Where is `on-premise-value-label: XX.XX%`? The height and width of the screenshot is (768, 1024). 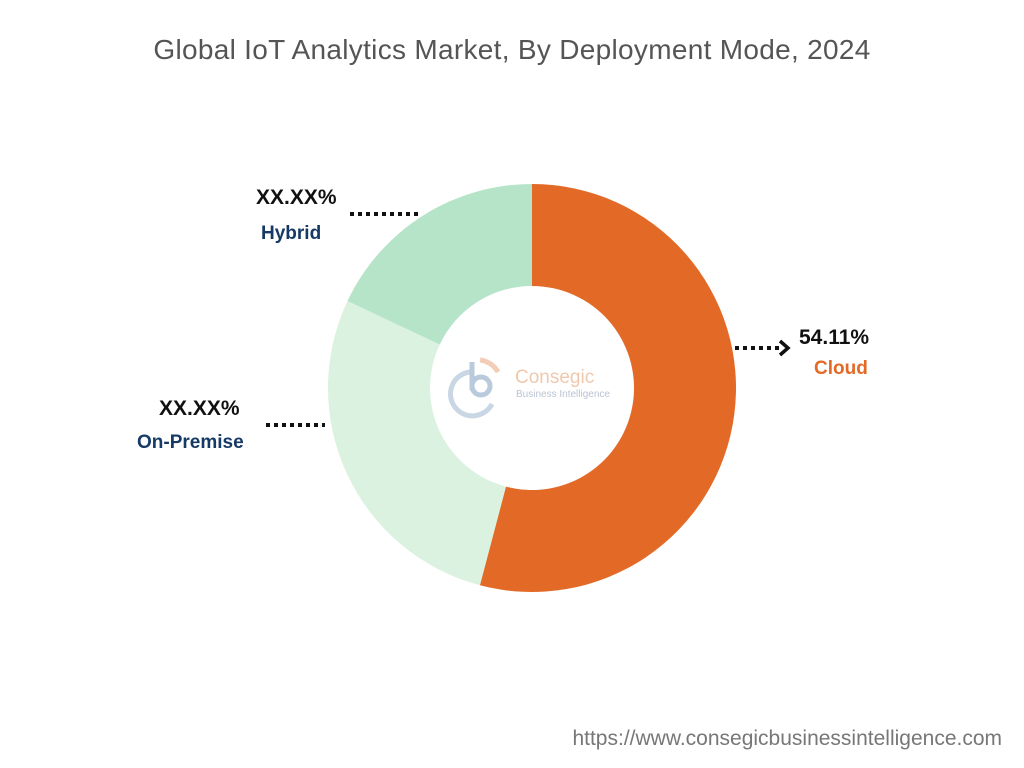 on-premise-value-label: XX.XX% is located at coordinates (199, 408).